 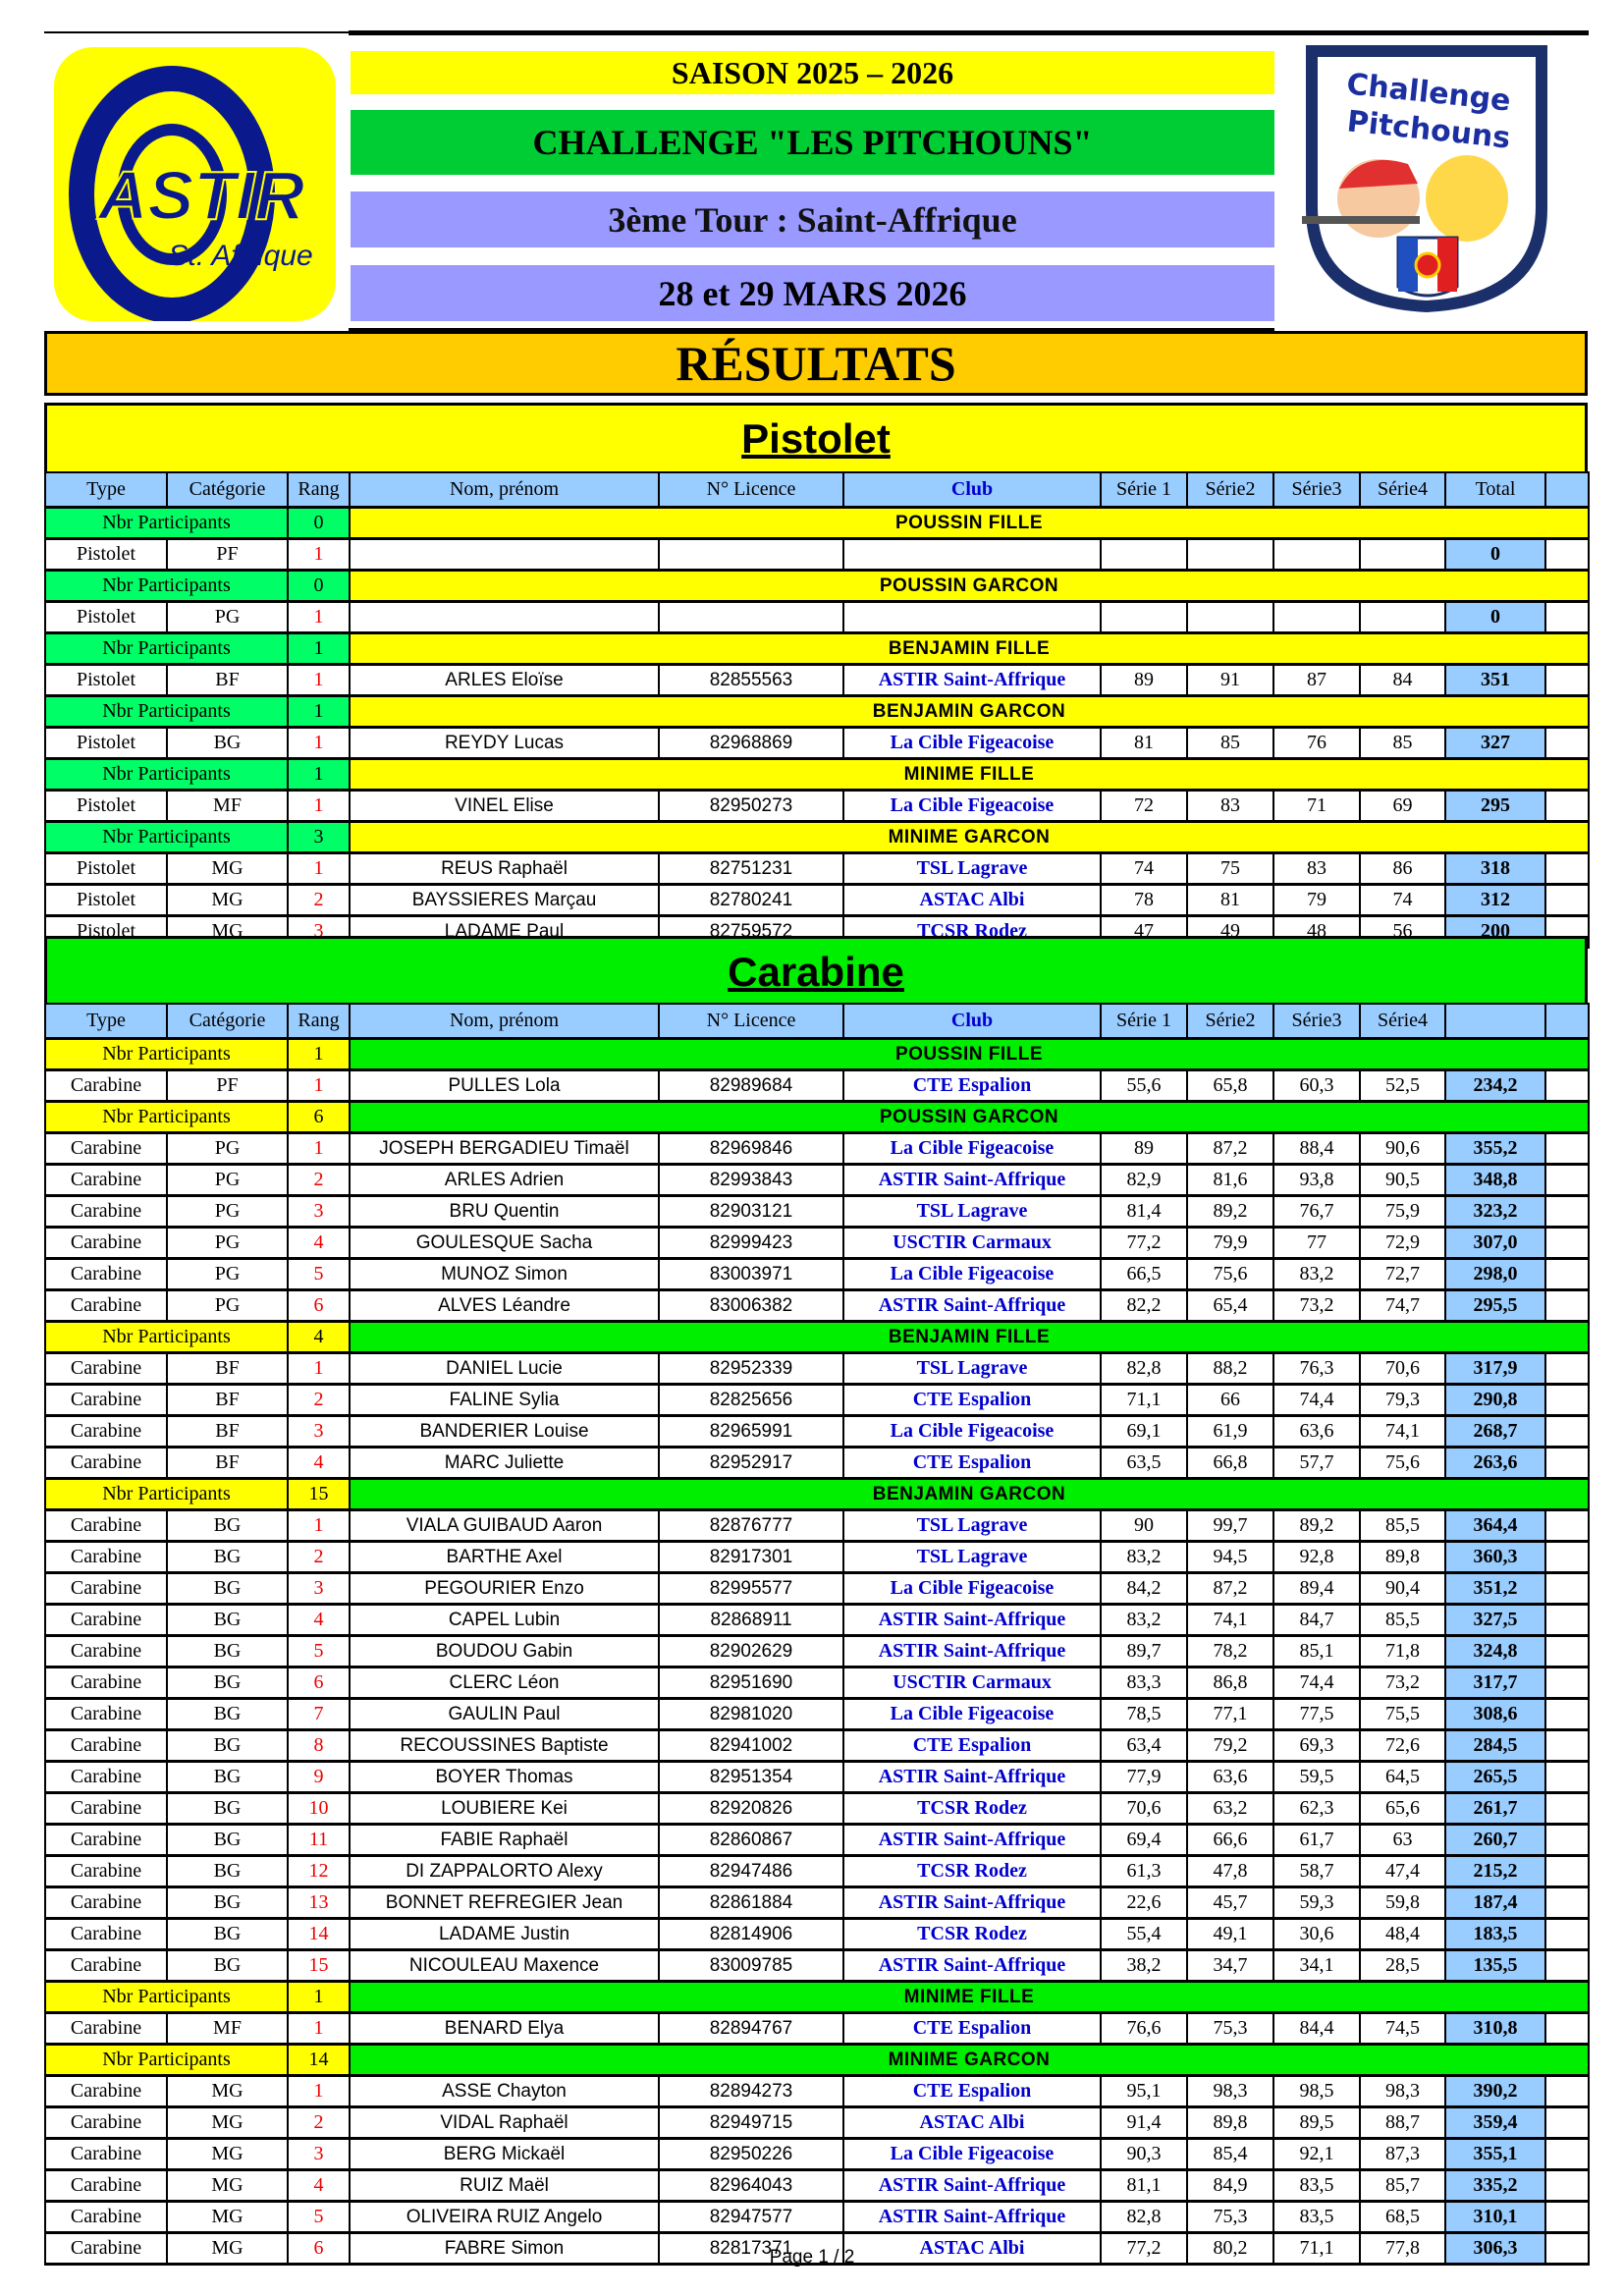 I want to click on serie-3-cell: 98,5, so click(x=1316, y=2091).